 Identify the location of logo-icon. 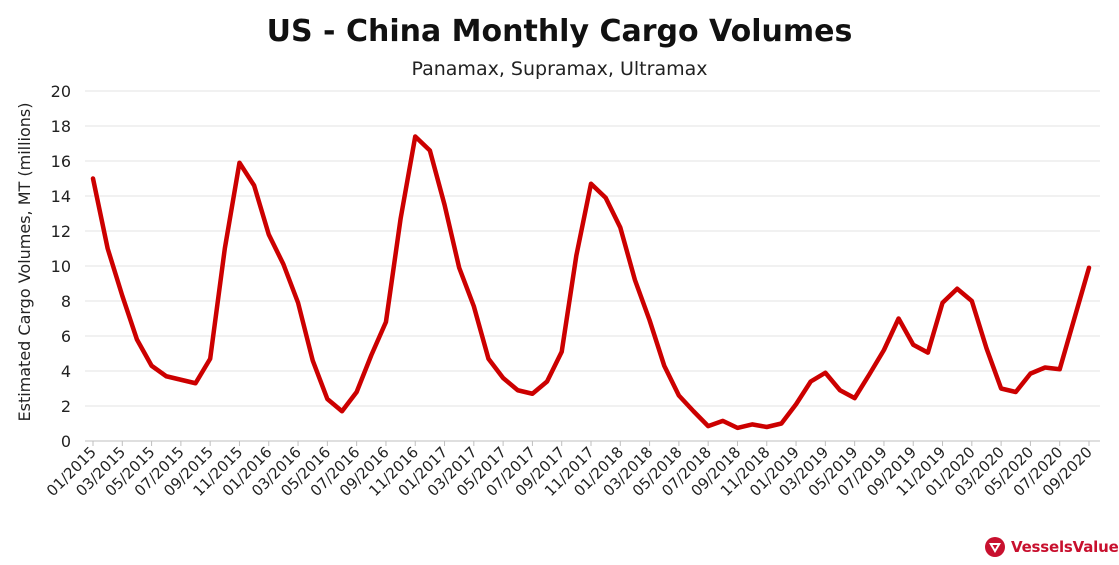
(995, 547).